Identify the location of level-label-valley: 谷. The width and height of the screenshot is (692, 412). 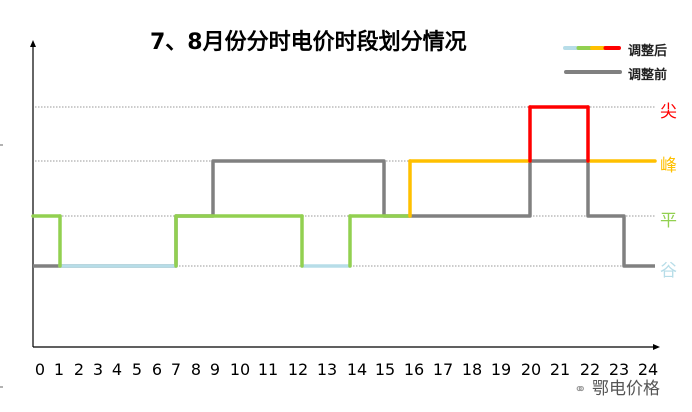
(668, 271).